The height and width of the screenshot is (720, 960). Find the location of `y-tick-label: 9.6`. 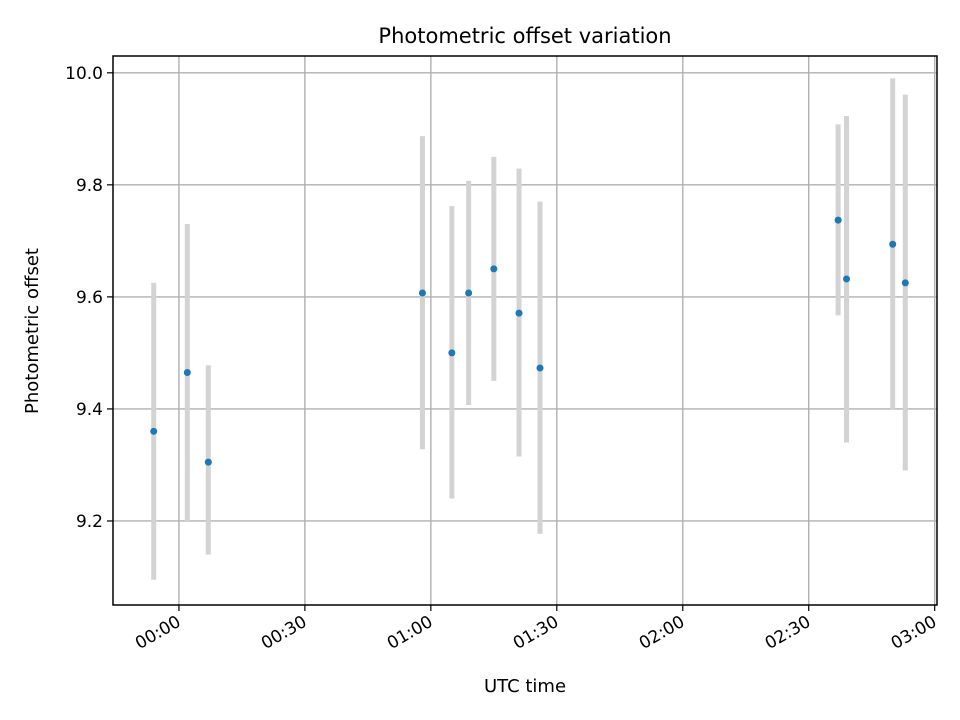

y-tick-label: 9.6 is located at coordinates (89, 298).